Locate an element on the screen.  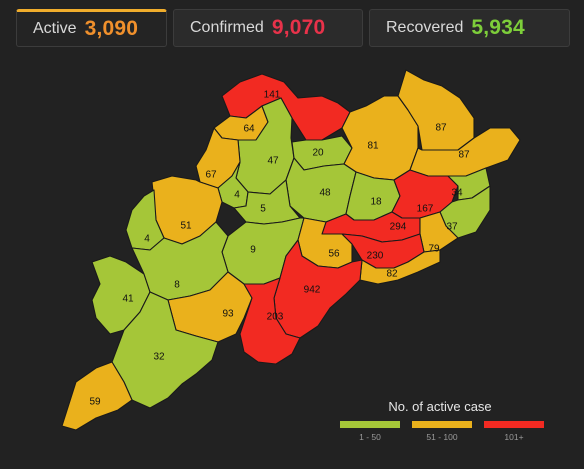
legend-label-high: 101+ is located at coordinates (514, 437).